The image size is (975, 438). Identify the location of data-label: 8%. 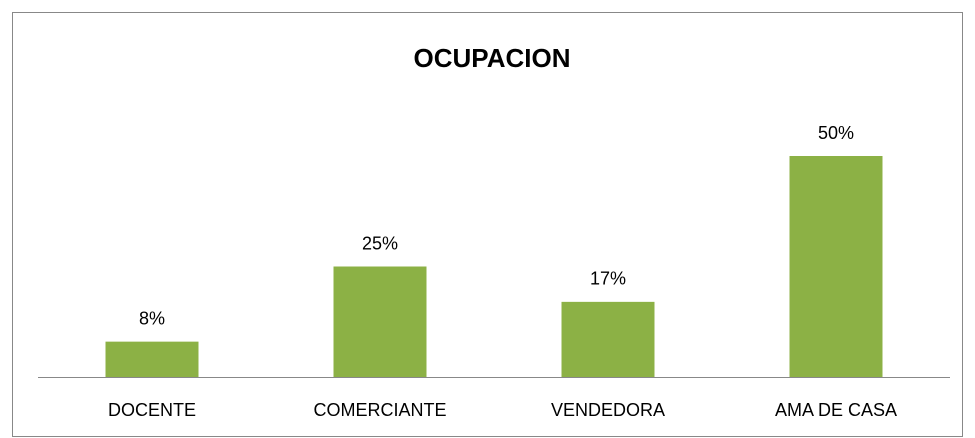
(152, 318).